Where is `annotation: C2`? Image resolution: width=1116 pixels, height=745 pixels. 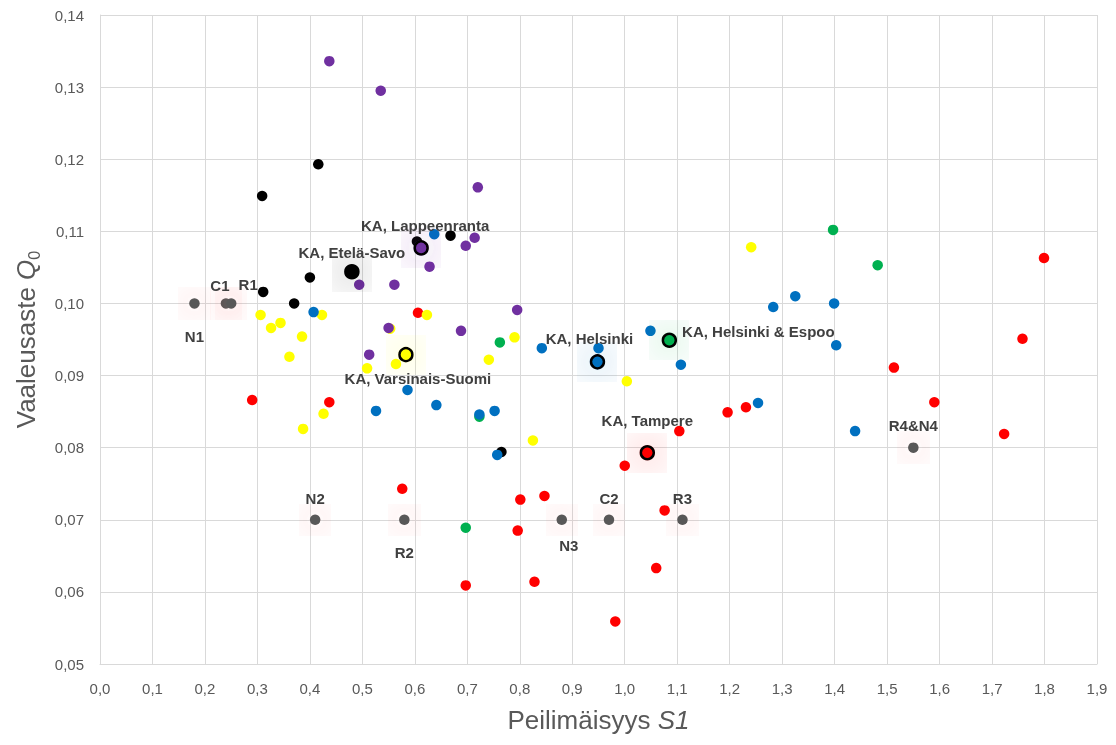 annotation: C2 is located at coordinates (609, 498).